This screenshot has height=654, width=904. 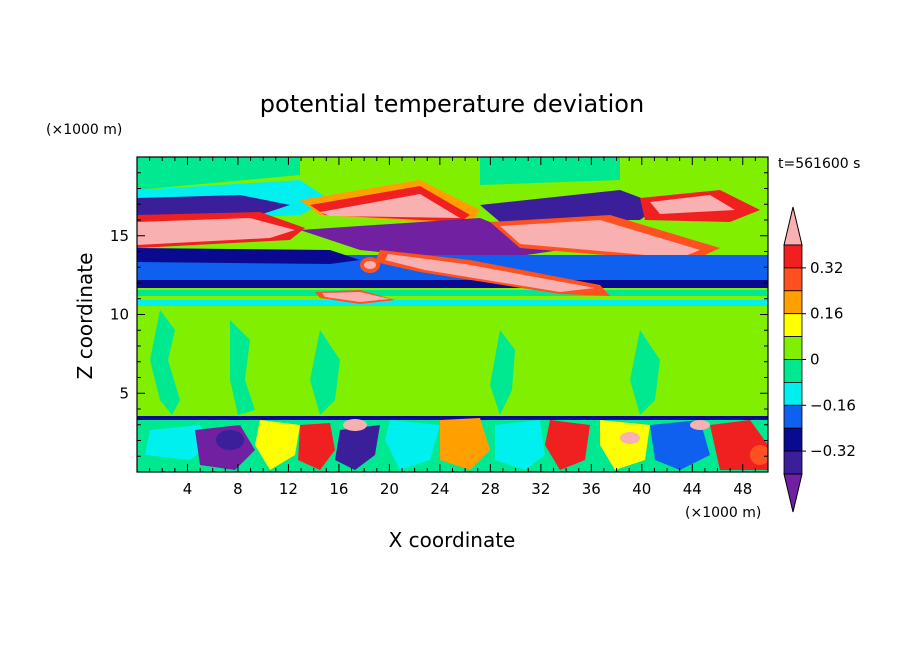 I want to click on field-neg-core, so click(x=452, y=284).